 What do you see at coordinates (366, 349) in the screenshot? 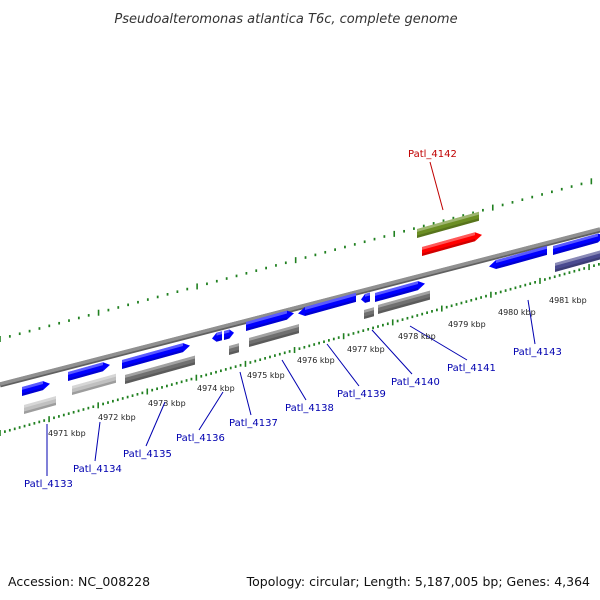
I see `scale-label-4977: 4977 kbp` at bounding box center [366, 349].